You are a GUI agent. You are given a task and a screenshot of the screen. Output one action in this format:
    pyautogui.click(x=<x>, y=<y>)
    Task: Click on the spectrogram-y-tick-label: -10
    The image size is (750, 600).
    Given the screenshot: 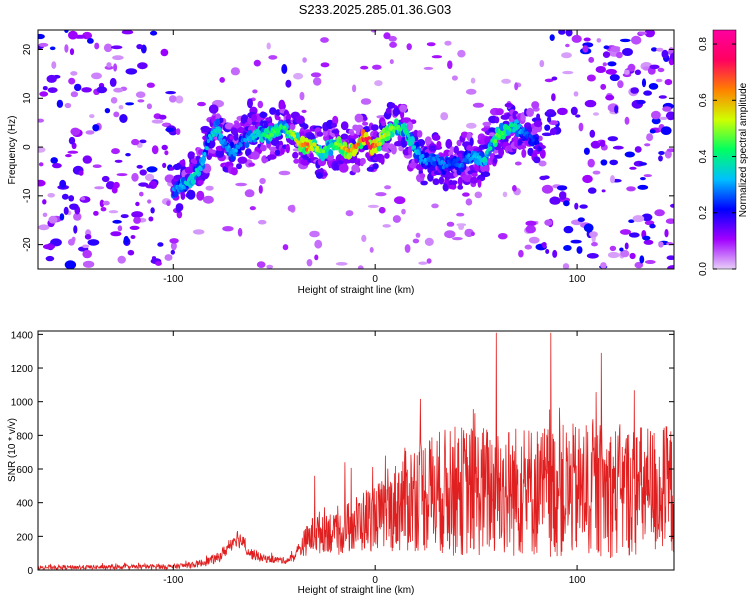 What is the action you would take?
    pyautogui.click(x=27, y=195)
    